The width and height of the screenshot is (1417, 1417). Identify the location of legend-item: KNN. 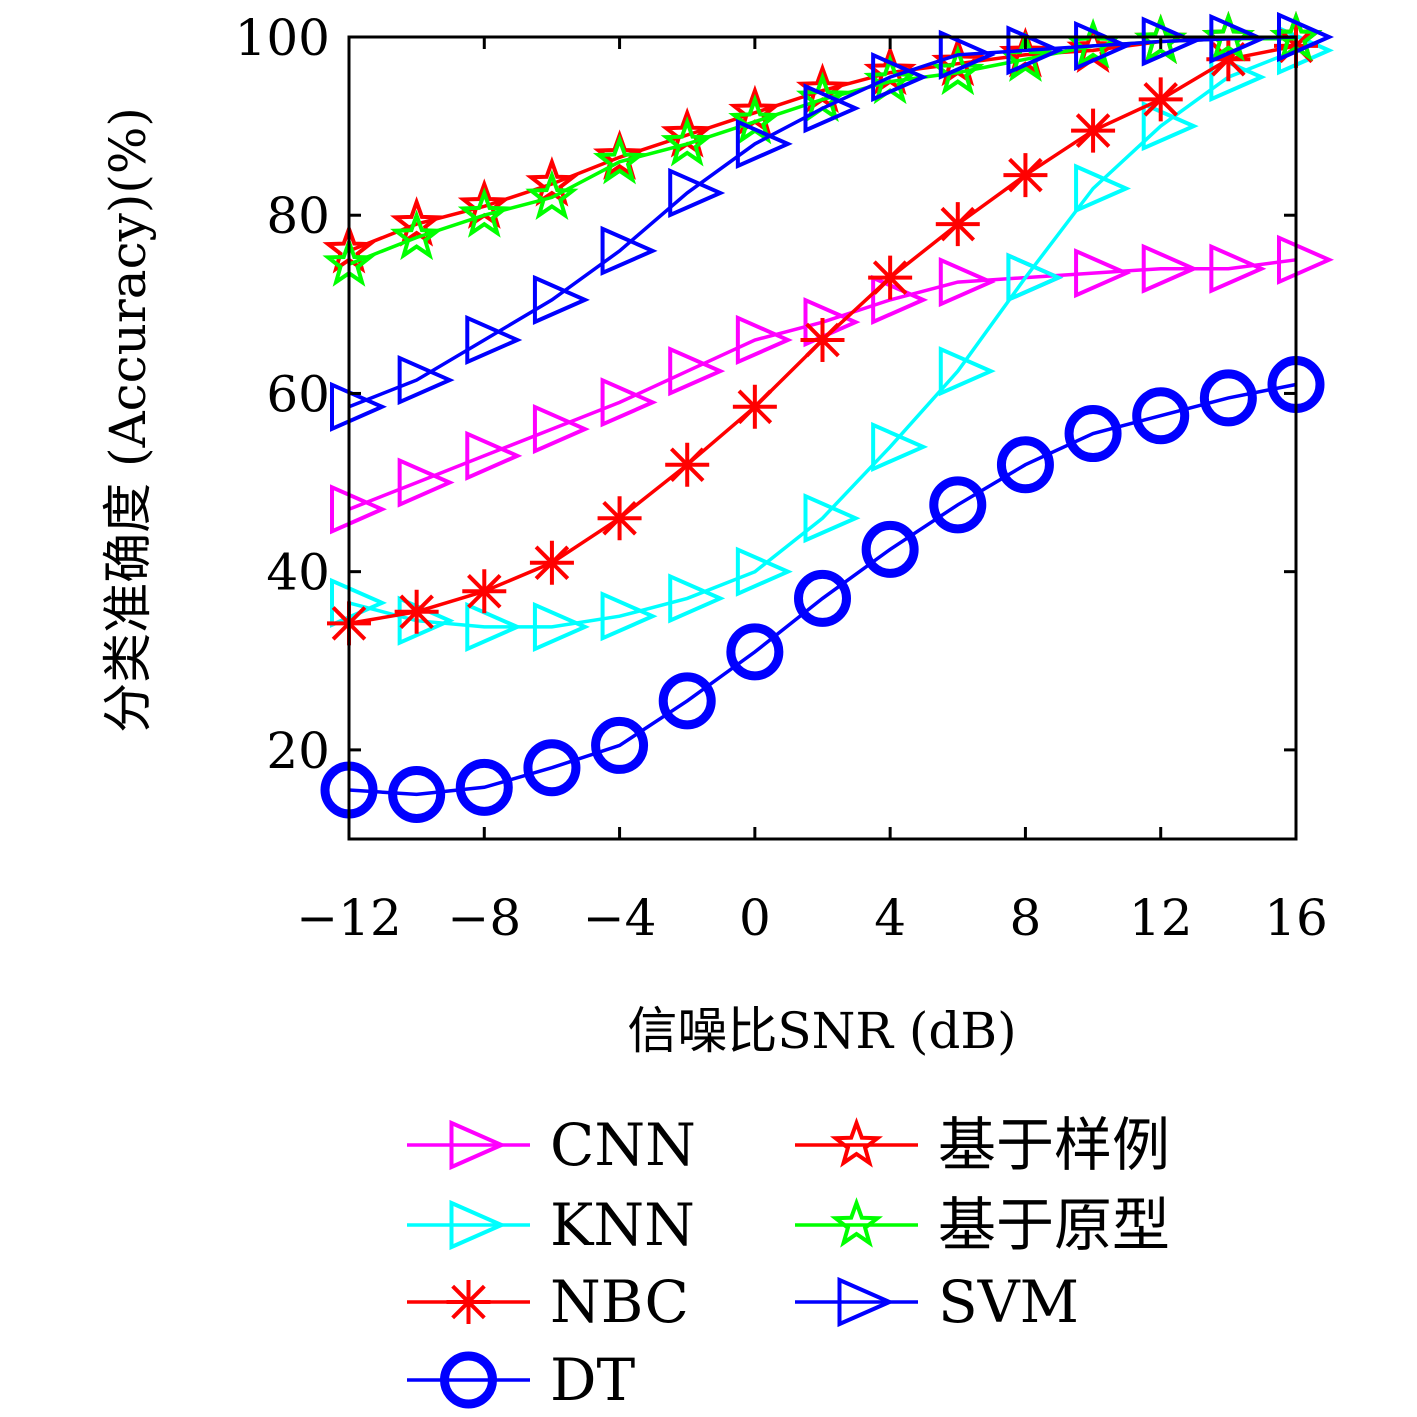
(551, 1225).